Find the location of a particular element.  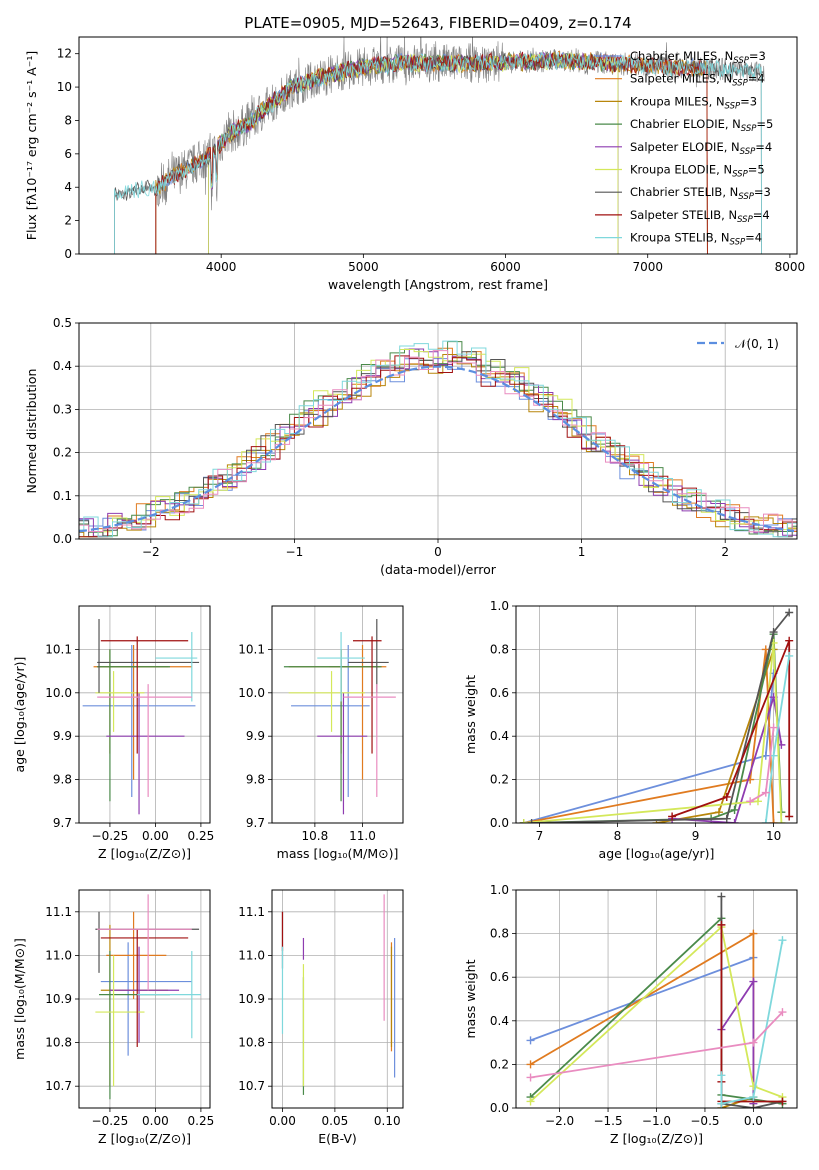

y-tick-label: 11.1 is located at coordinates (251, 912).